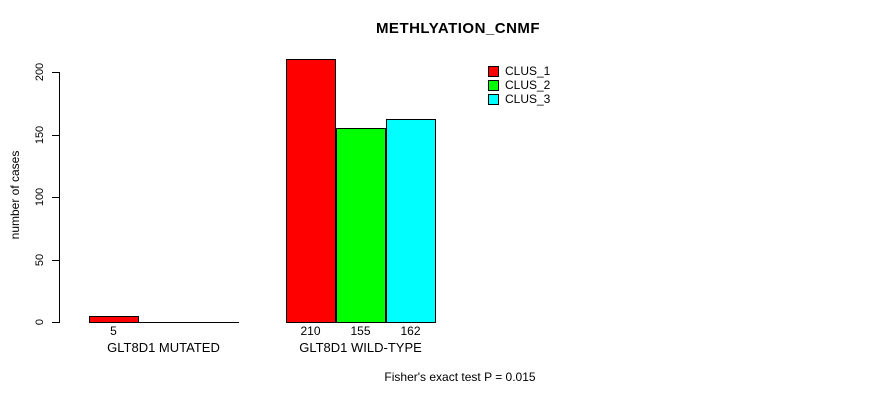 The width and height of the screenshot is (890, 400). Describe the element at coordinates (40, 259) in the screenshot. I see `y-tick-label: 50` at that location.